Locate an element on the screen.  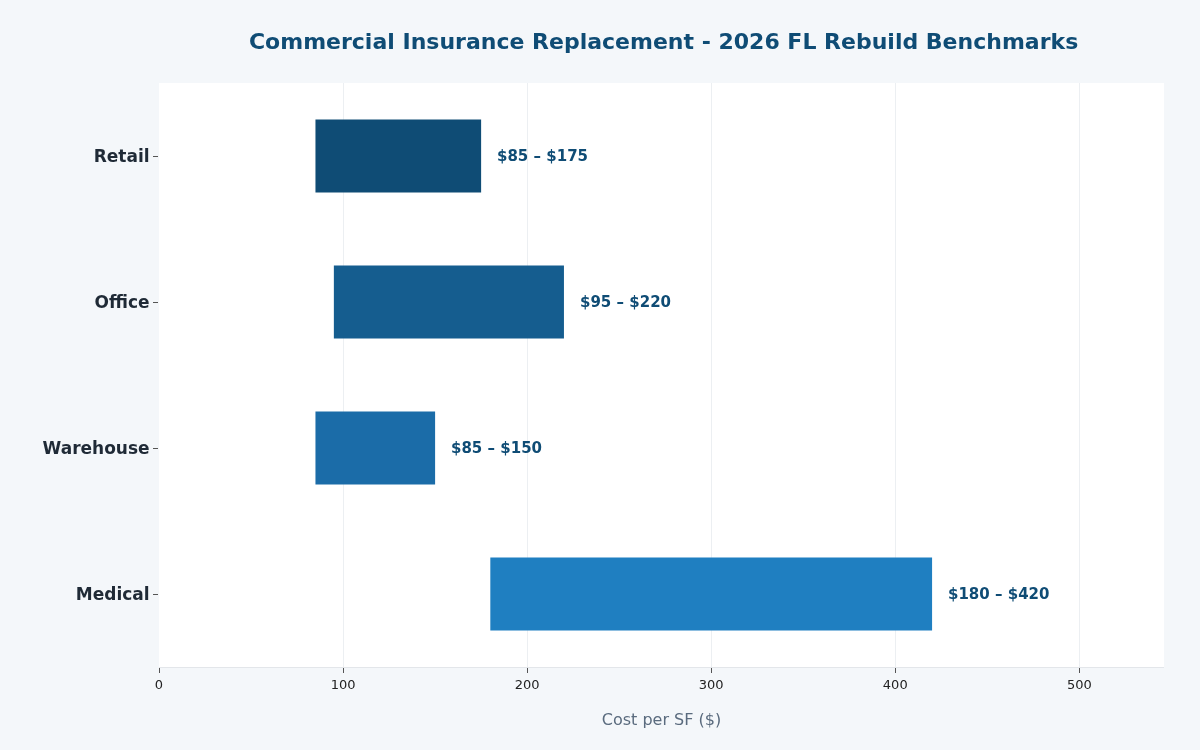
y-tick-label: Retail is located at coordinates (121, 155).